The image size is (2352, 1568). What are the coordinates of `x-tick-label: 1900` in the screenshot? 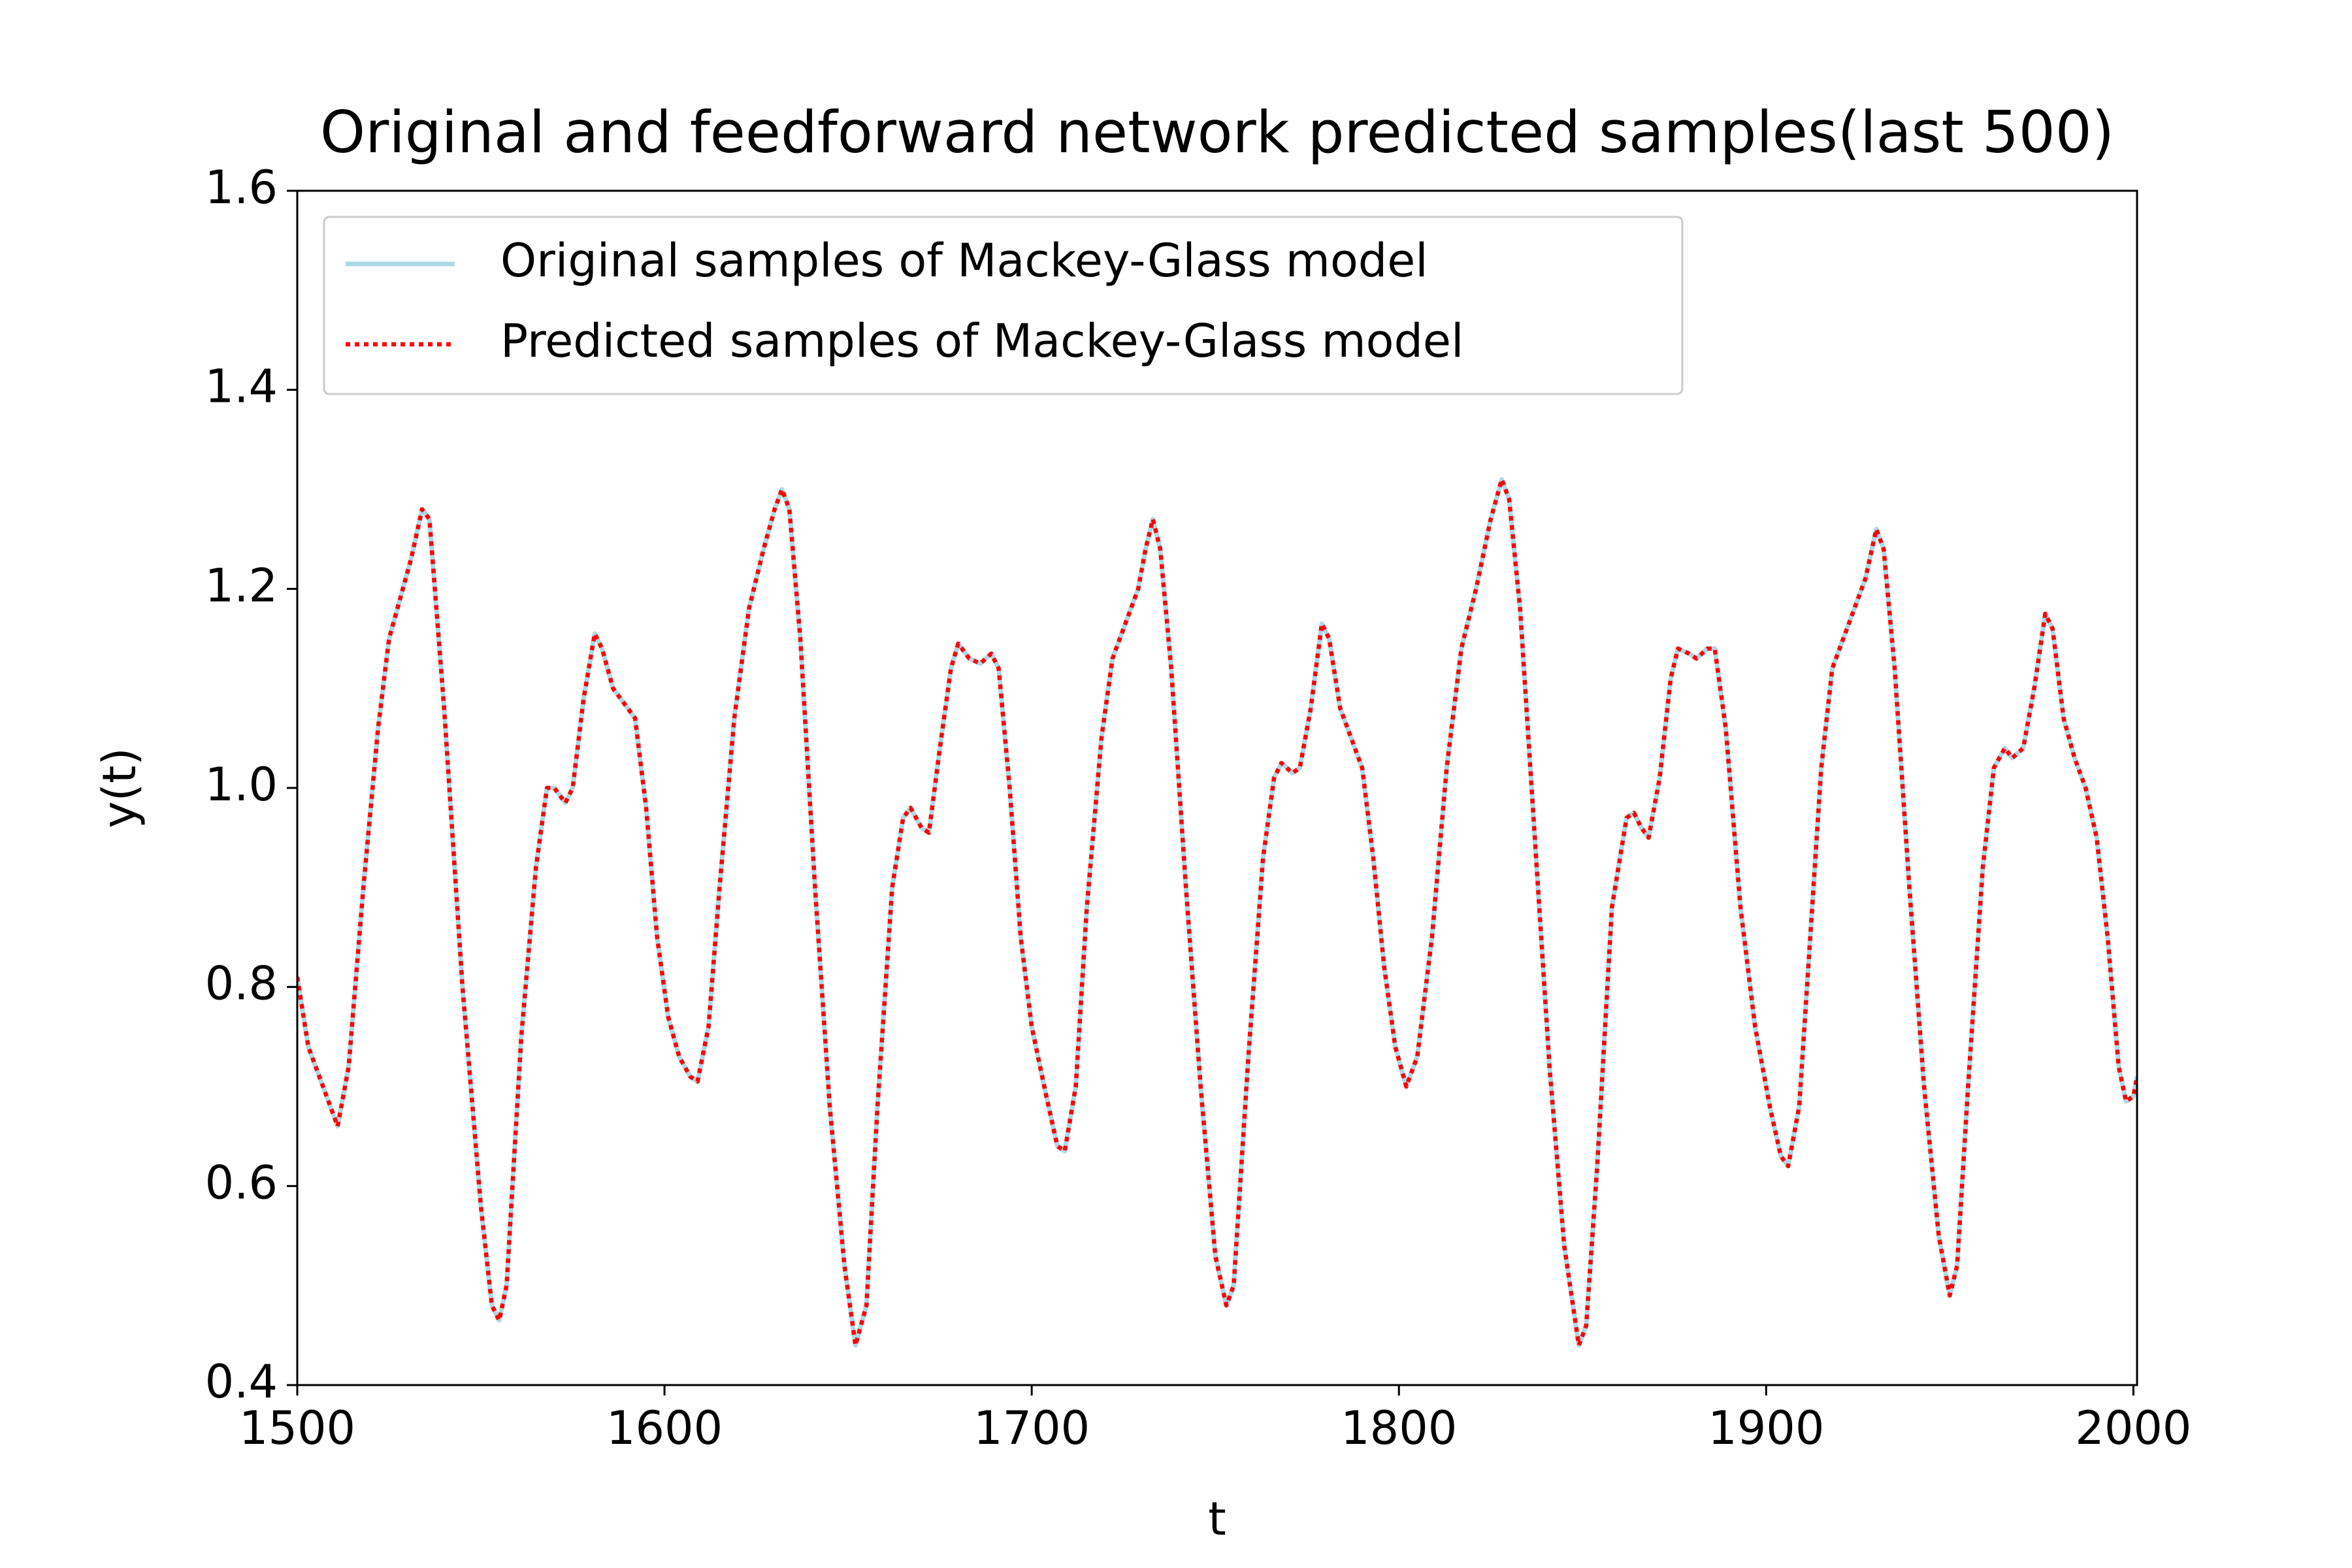 It's located at (1766, 1428).